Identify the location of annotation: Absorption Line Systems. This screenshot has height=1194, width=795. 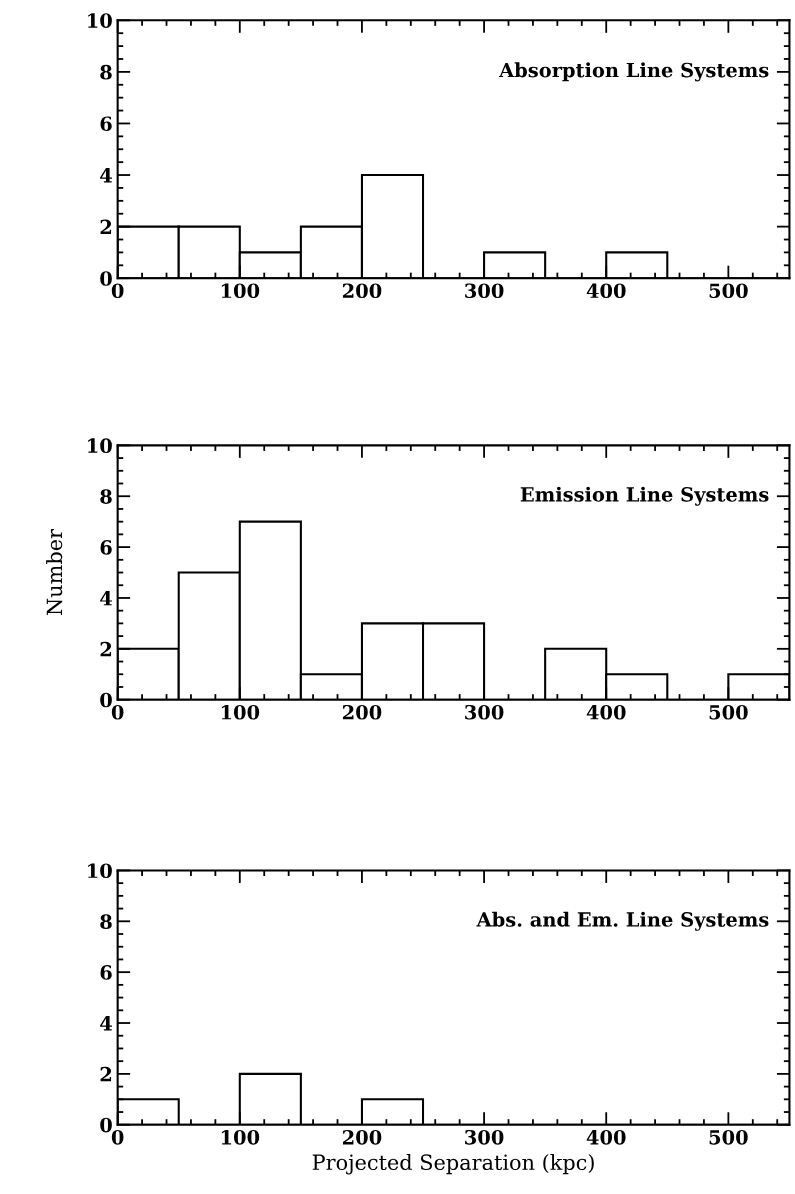
(633, 72).